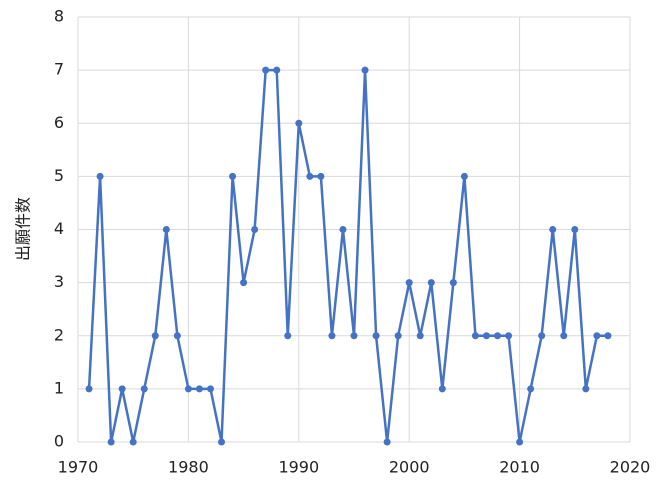 This screenshot has width=659, height=492. I want to click on y-tick-label: 1, so click(59, 387).